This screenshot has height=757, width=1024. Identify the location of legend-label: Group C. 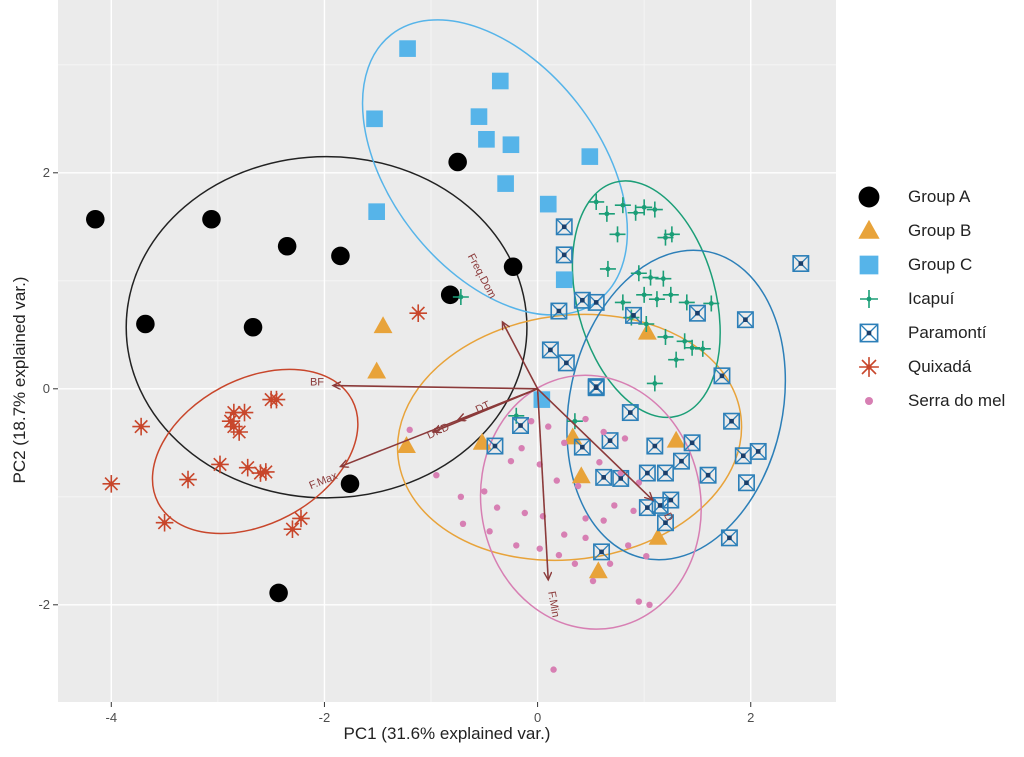
(940, 264).